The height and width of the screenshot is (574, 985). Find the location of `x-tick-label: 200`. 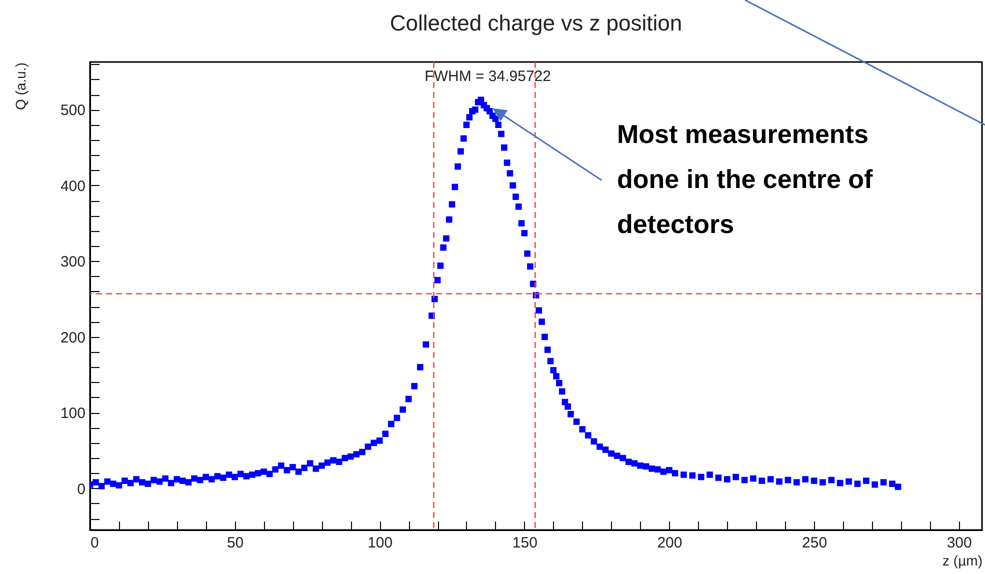

x-tick-label: 200 is located at coordinates (669, 543).